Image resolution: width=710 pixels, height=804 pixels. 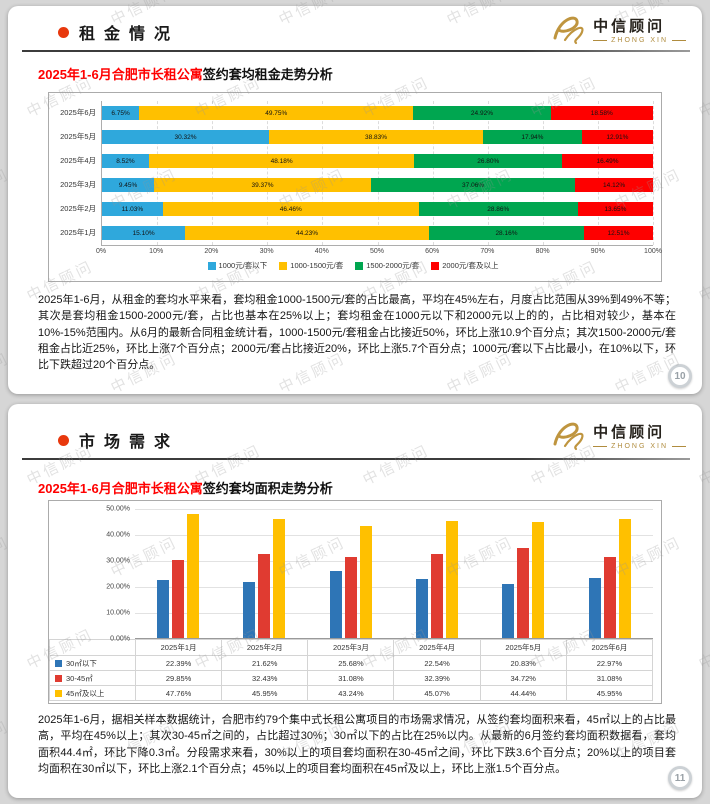 I want to click on page-number-badge: 11, so click(x=680, y=778).